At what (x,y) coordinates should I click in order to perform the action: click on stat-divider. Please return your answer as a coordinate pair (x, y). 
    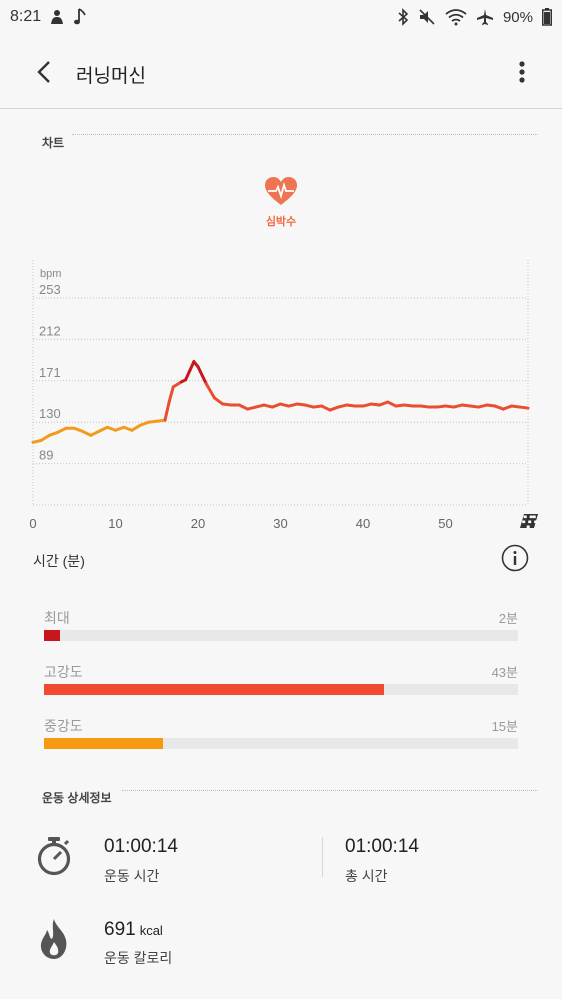
    Looking at the image, I should click on (322, 857).